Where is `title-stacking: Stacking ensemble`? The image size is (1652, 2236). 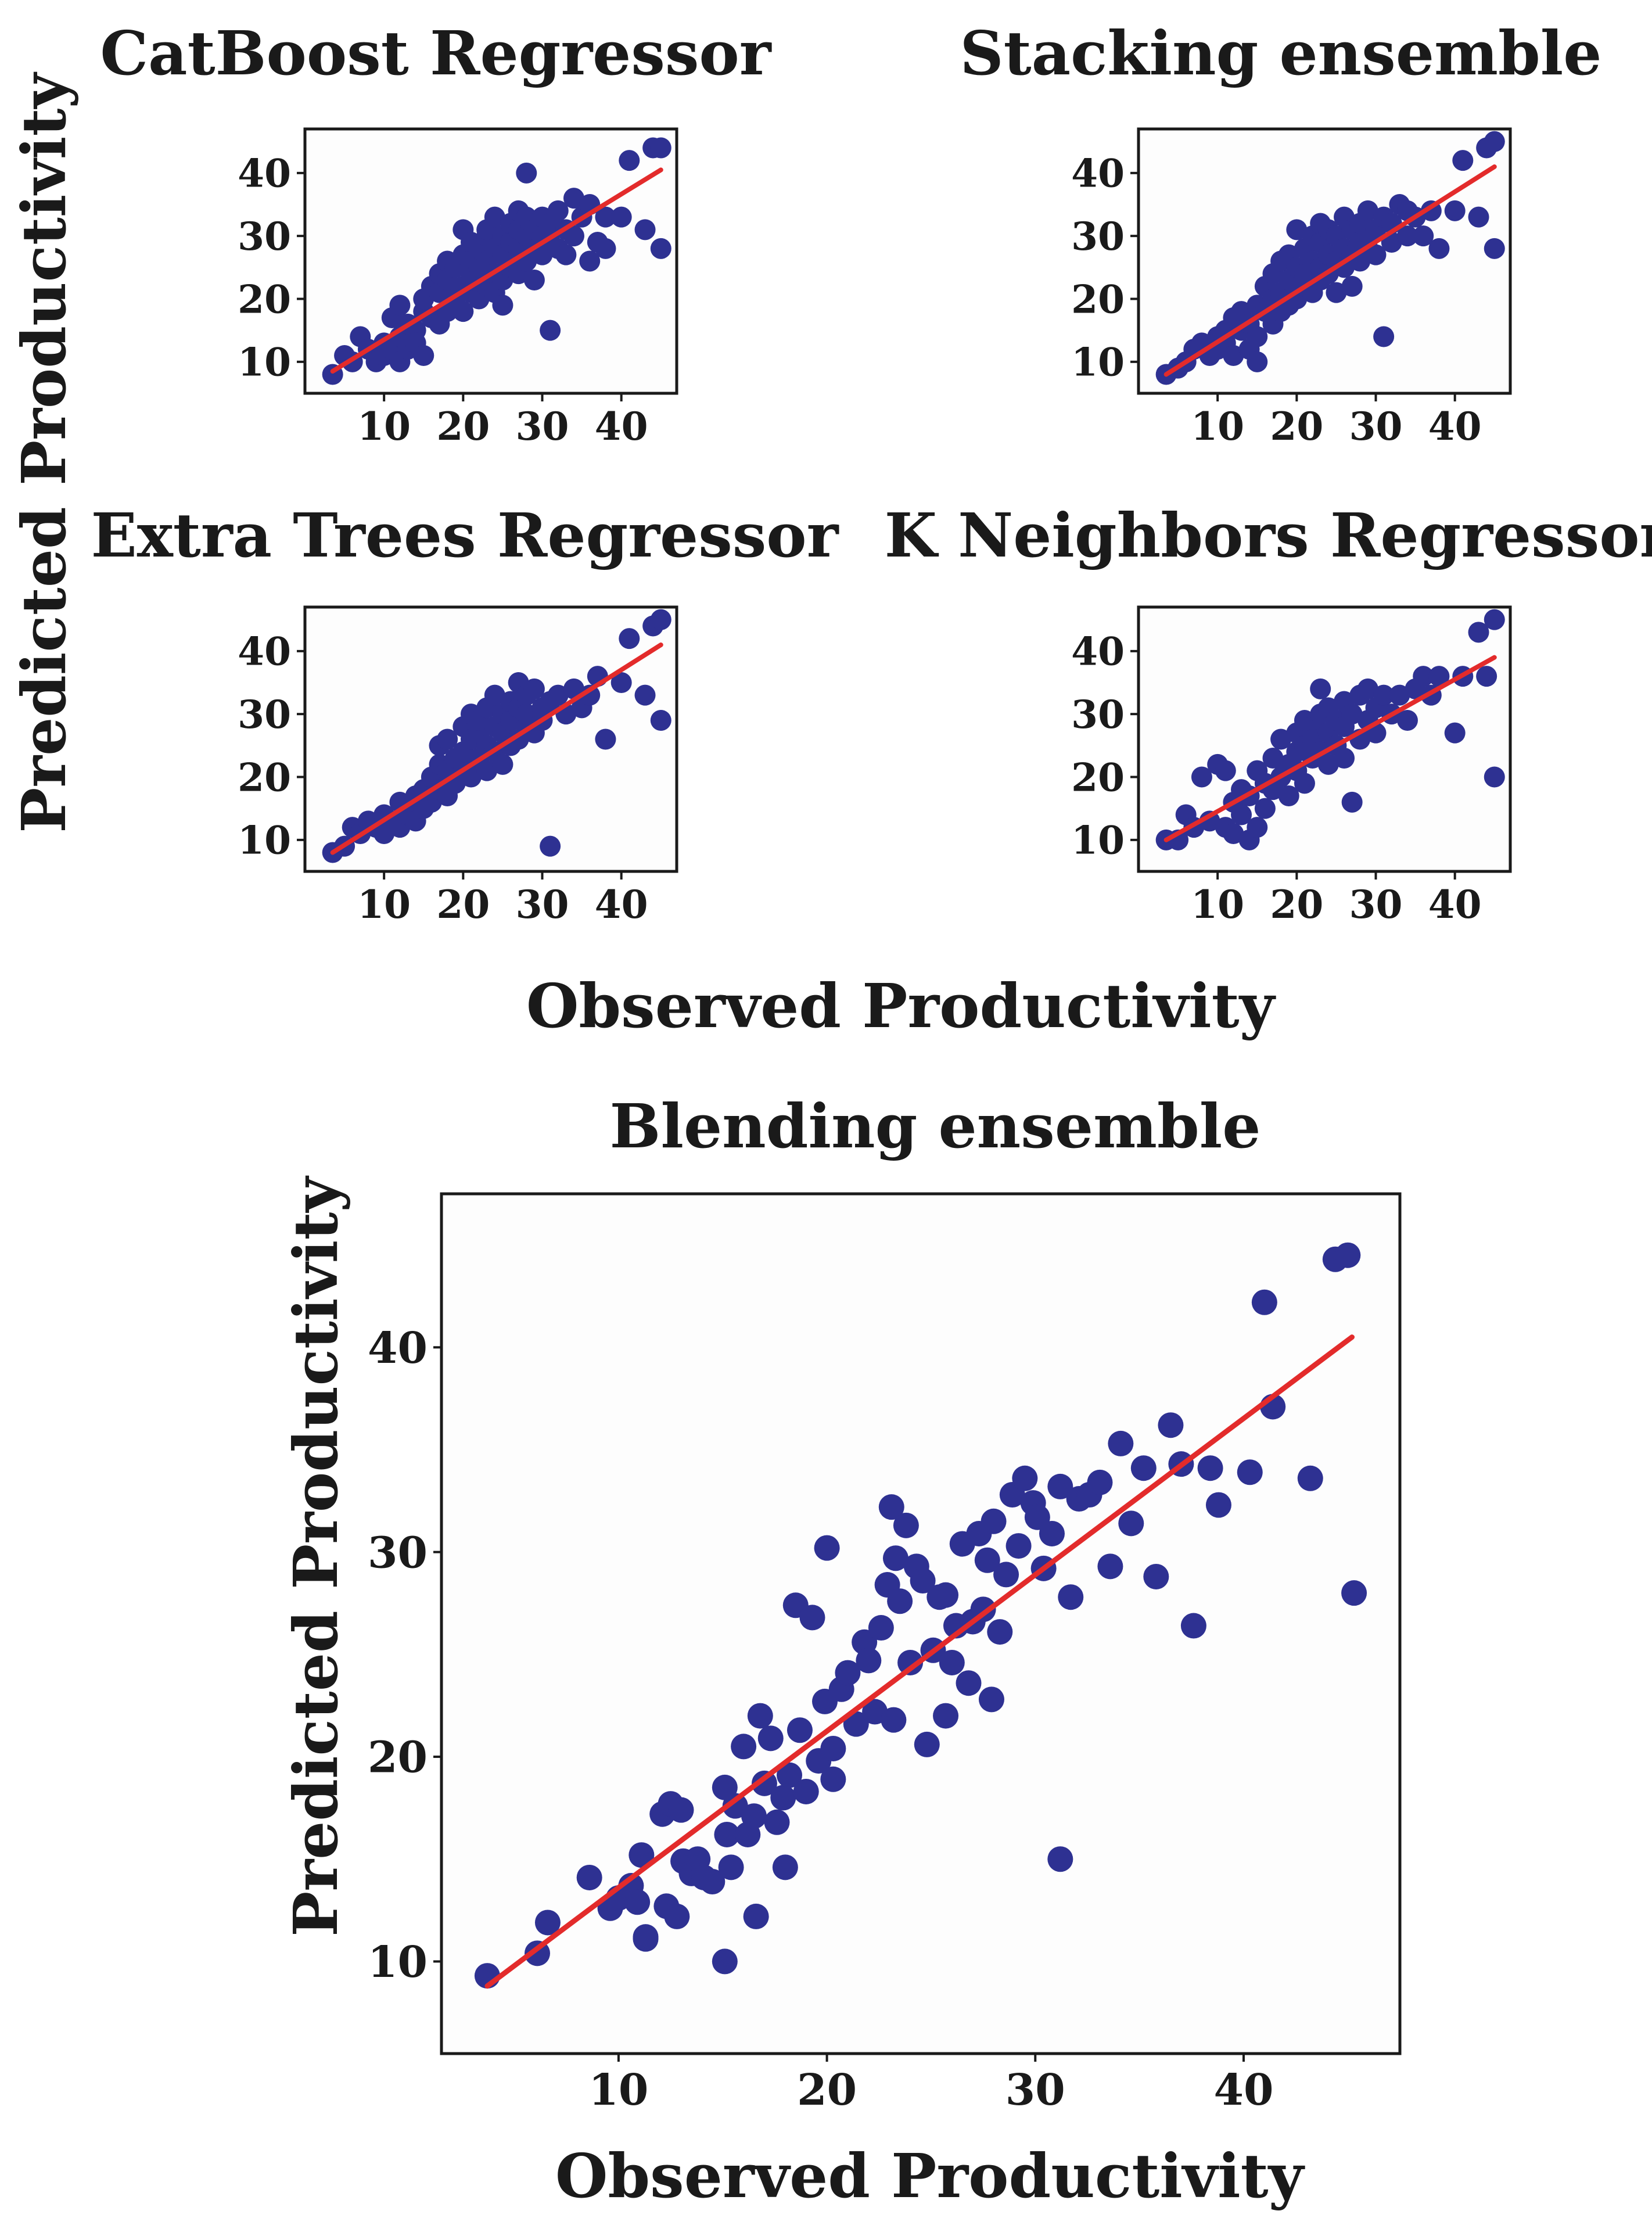 title-stacking: Stacking ensemble is located at coordinates (1281, 53).